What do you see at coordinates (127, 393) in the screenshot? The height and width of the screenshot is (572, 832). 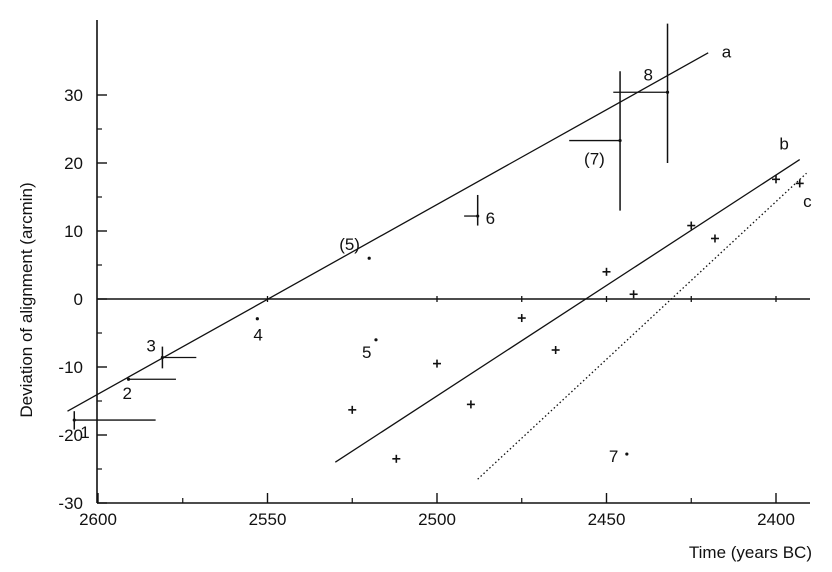 I see `point-label: 2` at bounding box center [127, 393].